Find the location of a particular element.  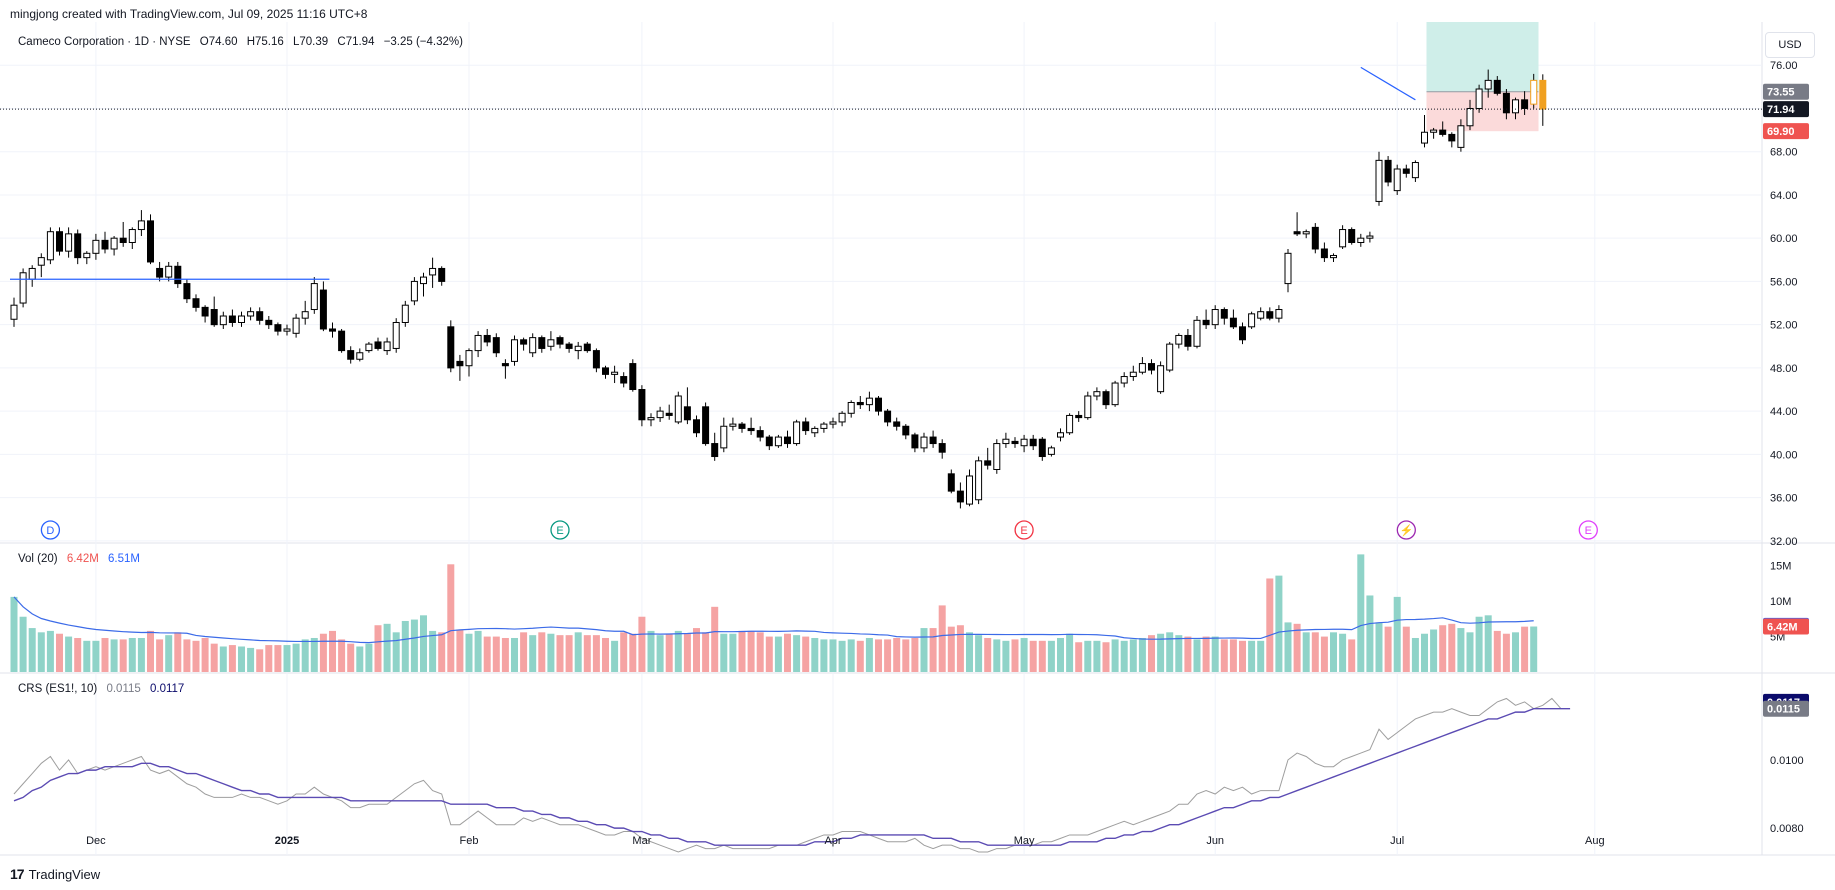

ohlc-change: −3.25 (−4.32%) is located at coordinates (423, 42).